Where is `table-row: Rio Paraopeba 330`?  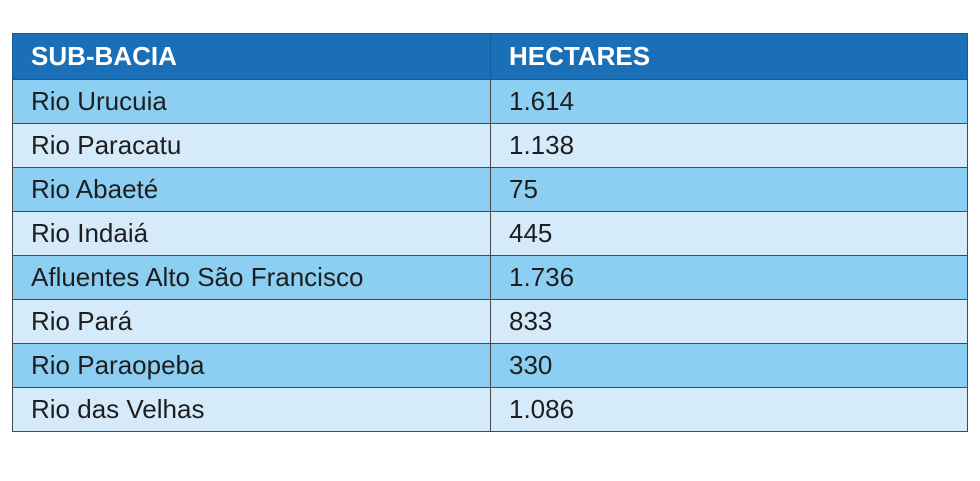 table-row: Rio Paraopeba 330 is located at coordinates (490, 365).